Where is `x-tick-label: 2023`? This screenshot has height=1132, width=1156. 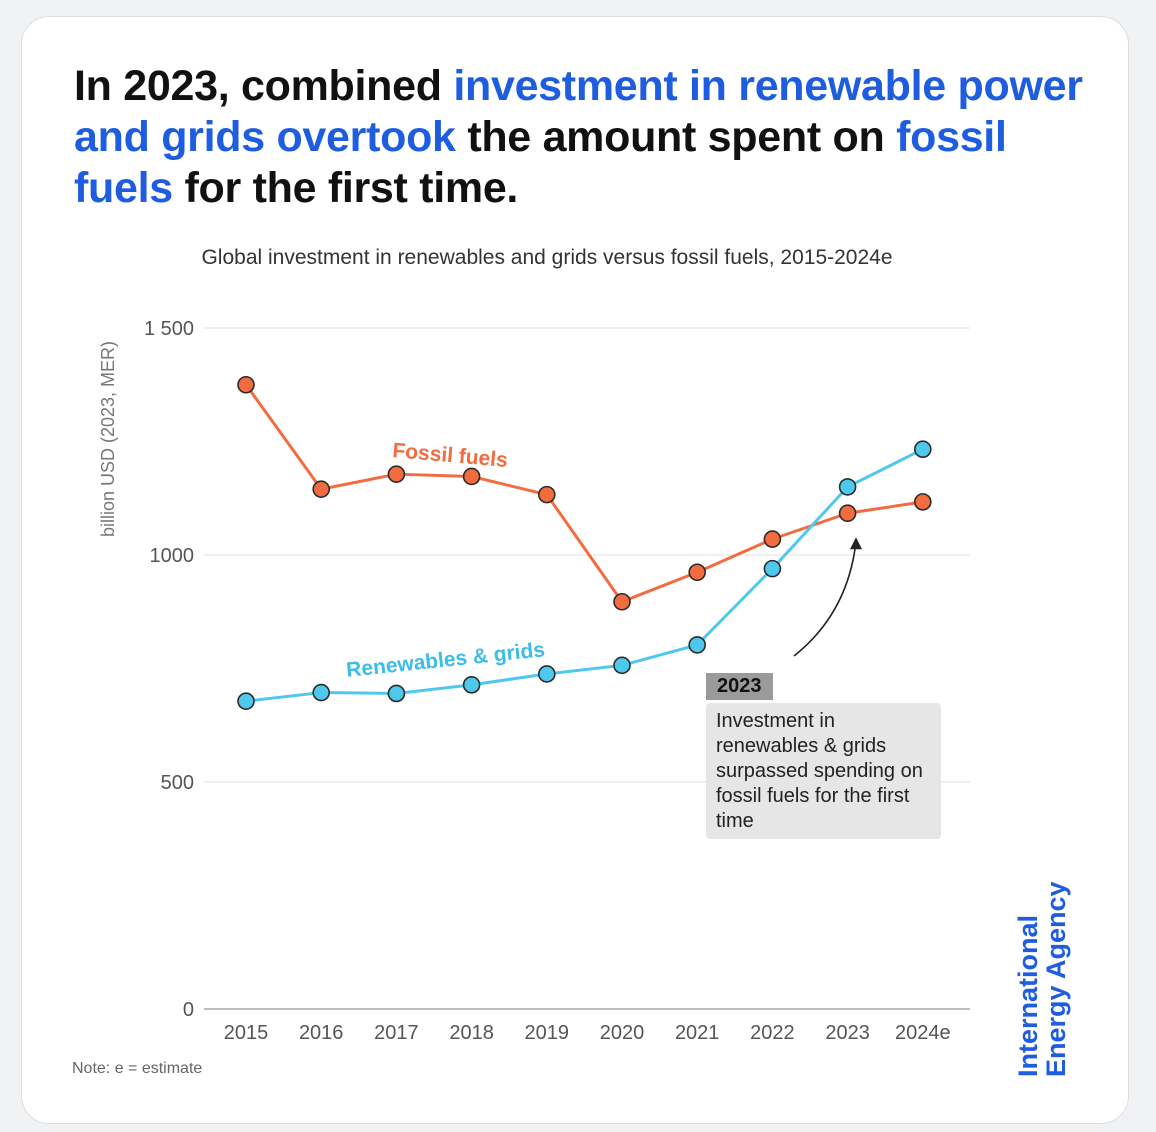
x-tick-label: 2023 is located at coordinates (847, 1033).